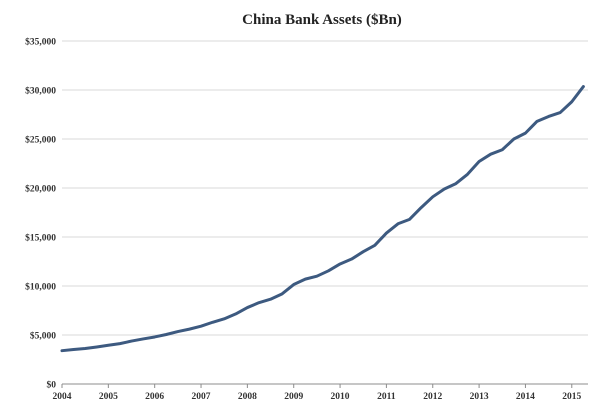  What do you see at coordinates (40, 140) in the screenshot?
I see `y-tick-label: $25,000` at bounding box center [40, 140].